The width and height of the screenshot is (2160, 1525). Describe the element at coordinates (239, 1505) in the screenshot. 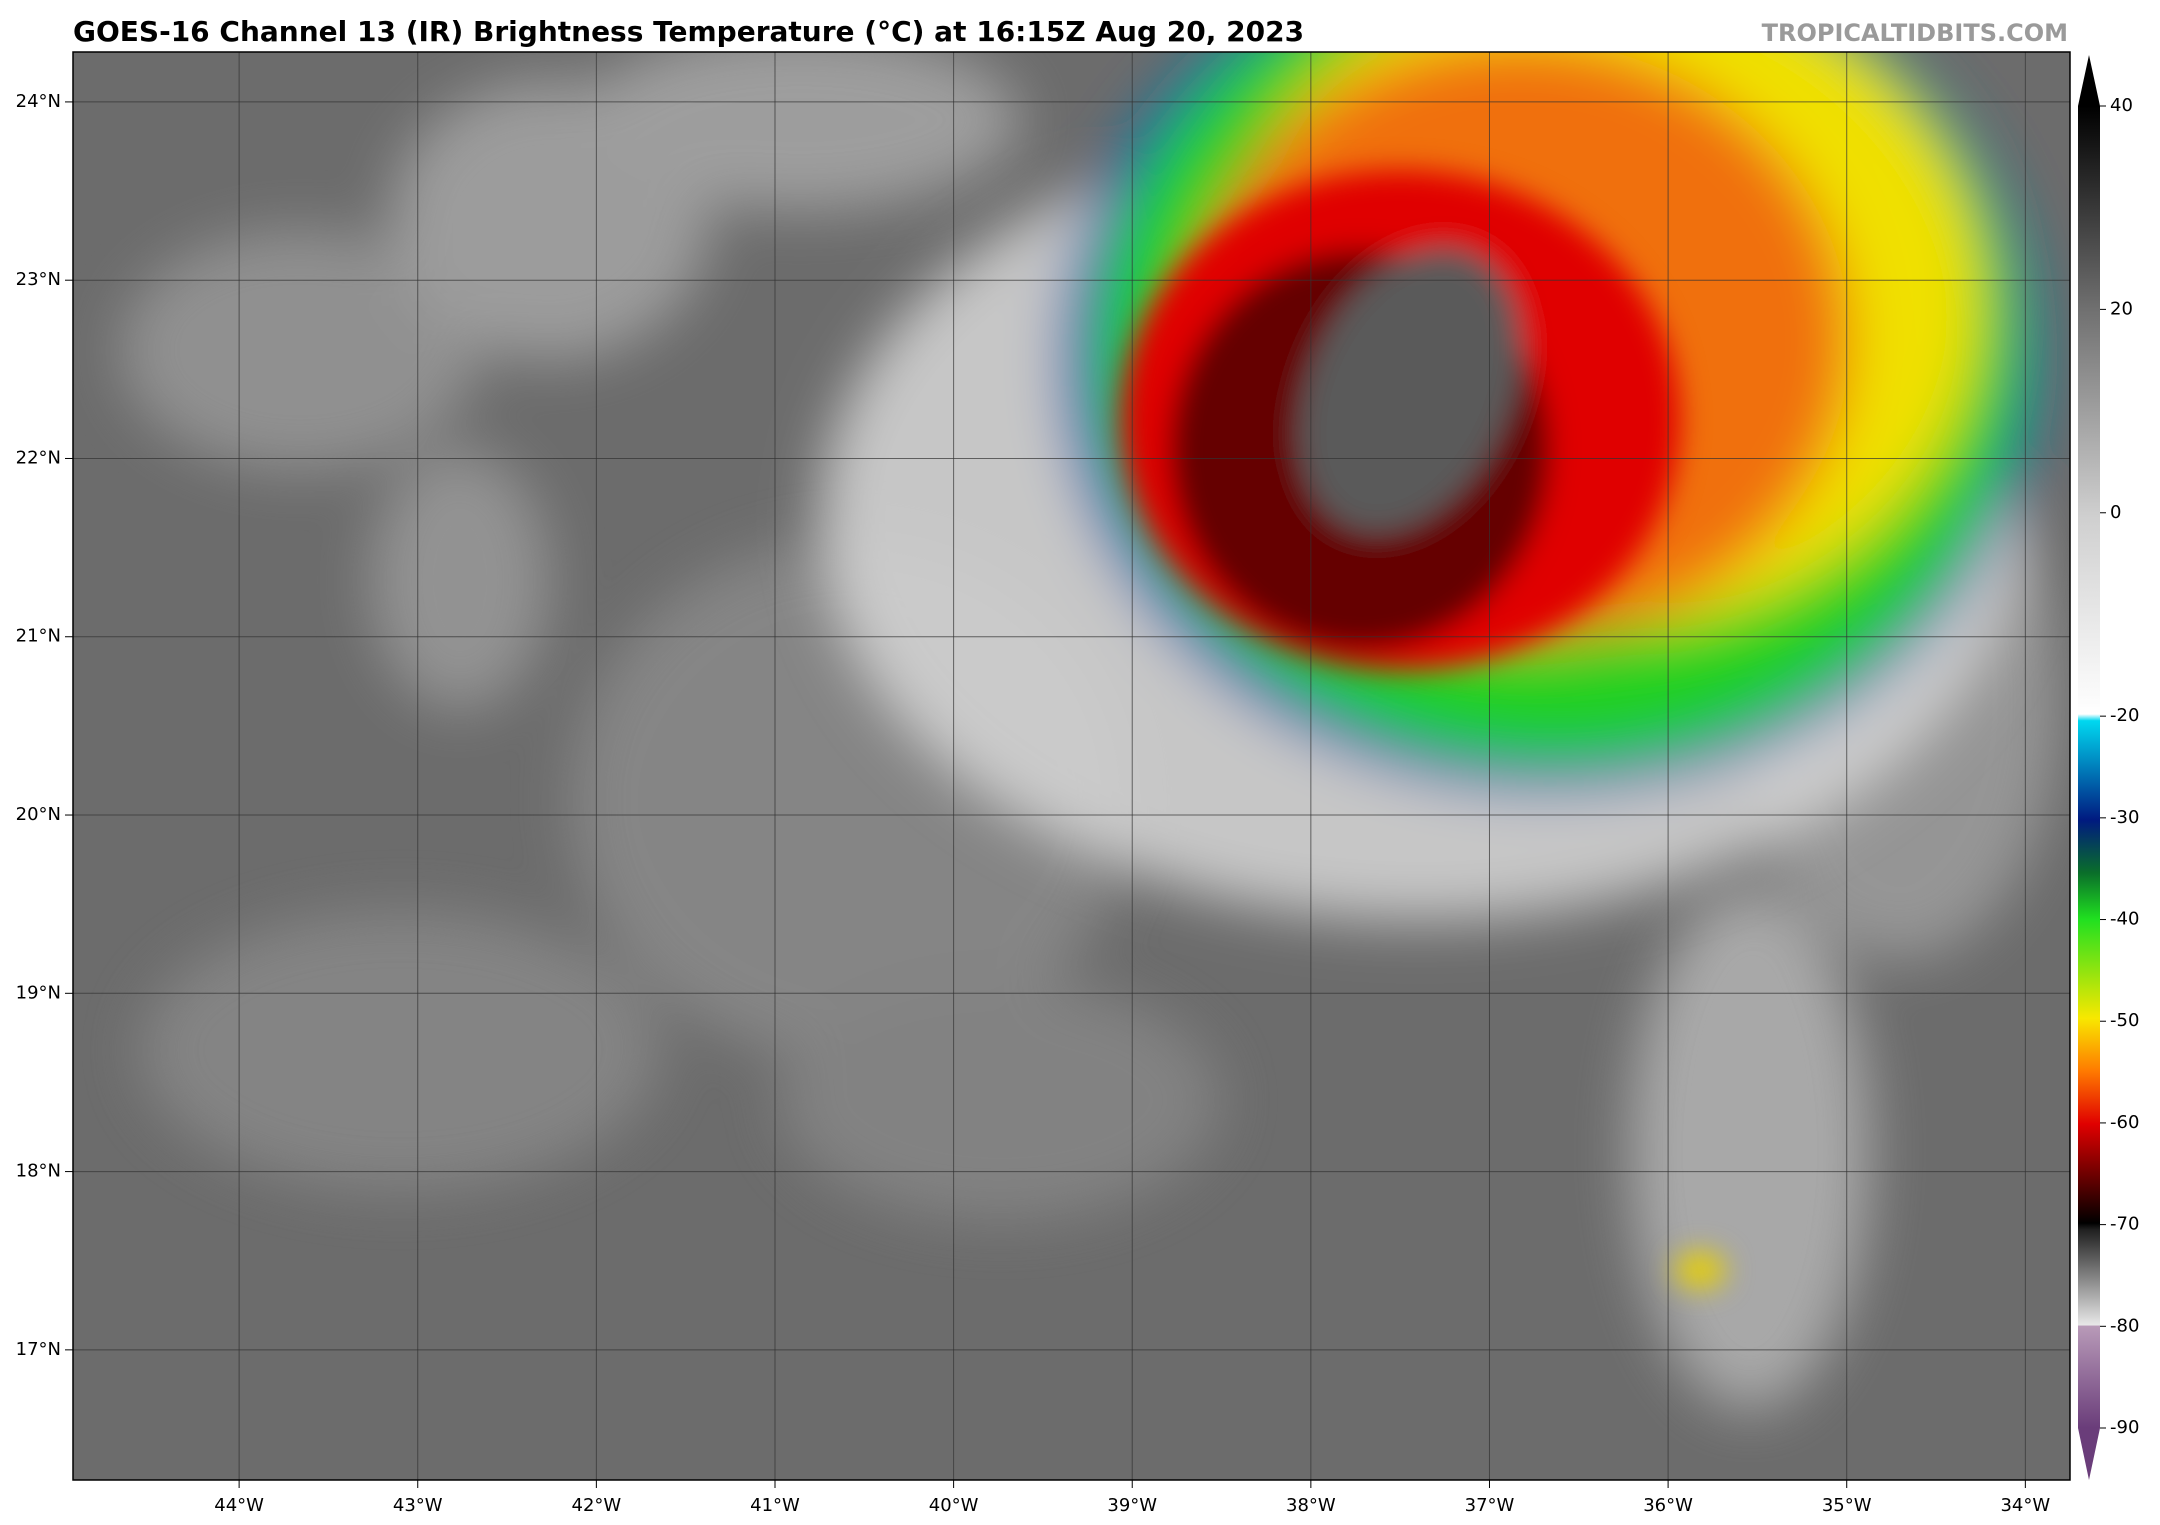

I see `lon-label: 44°W` at that location.